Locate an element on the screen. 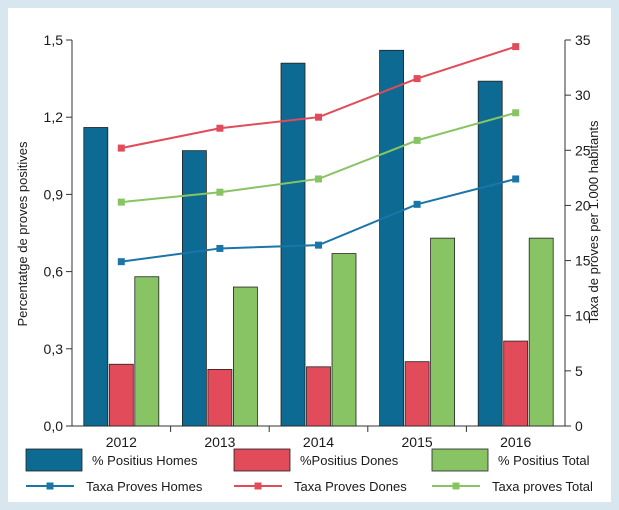 The image size is (619, 510). left-tick-label: 0,3 is located at coordinates (54, 349).